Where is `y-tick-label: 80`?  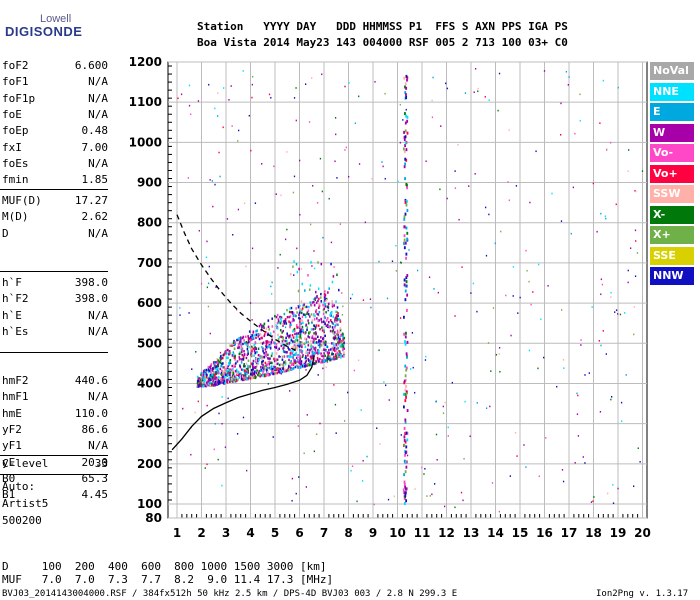
y-tick-label: 80 is located at coordinates (153, 518).